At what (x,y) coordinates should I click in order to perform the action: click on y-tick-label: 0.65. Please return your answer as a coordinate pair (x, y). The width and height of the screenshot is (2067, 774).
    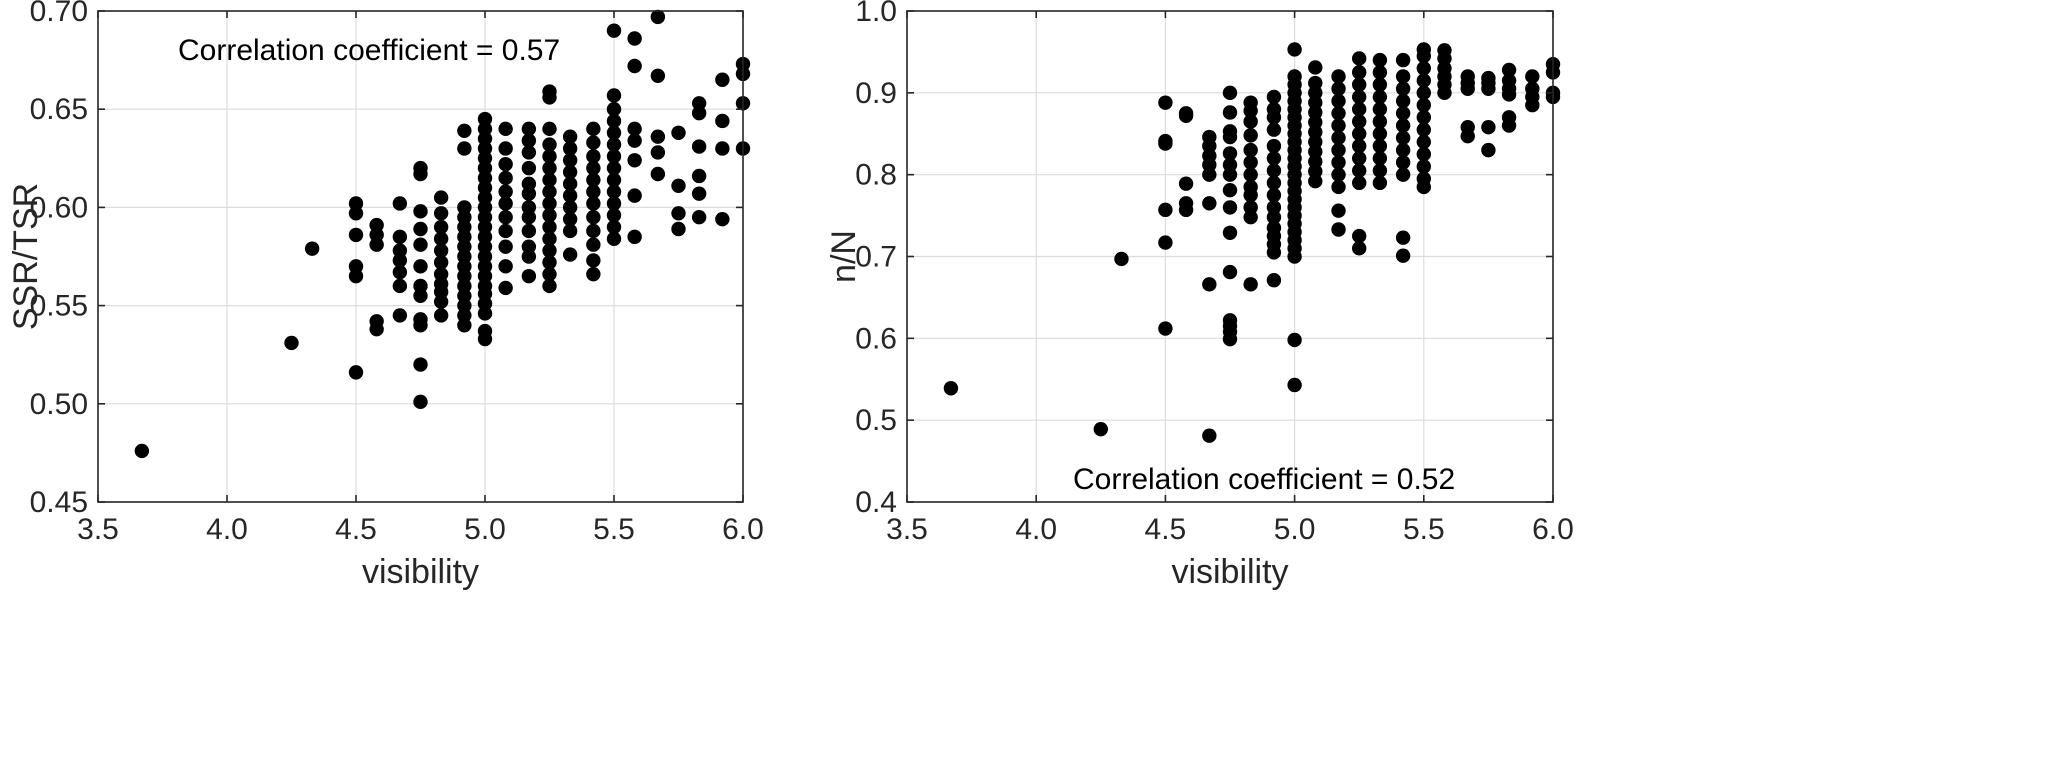
    Looking at the image, I should click on (59, 109).